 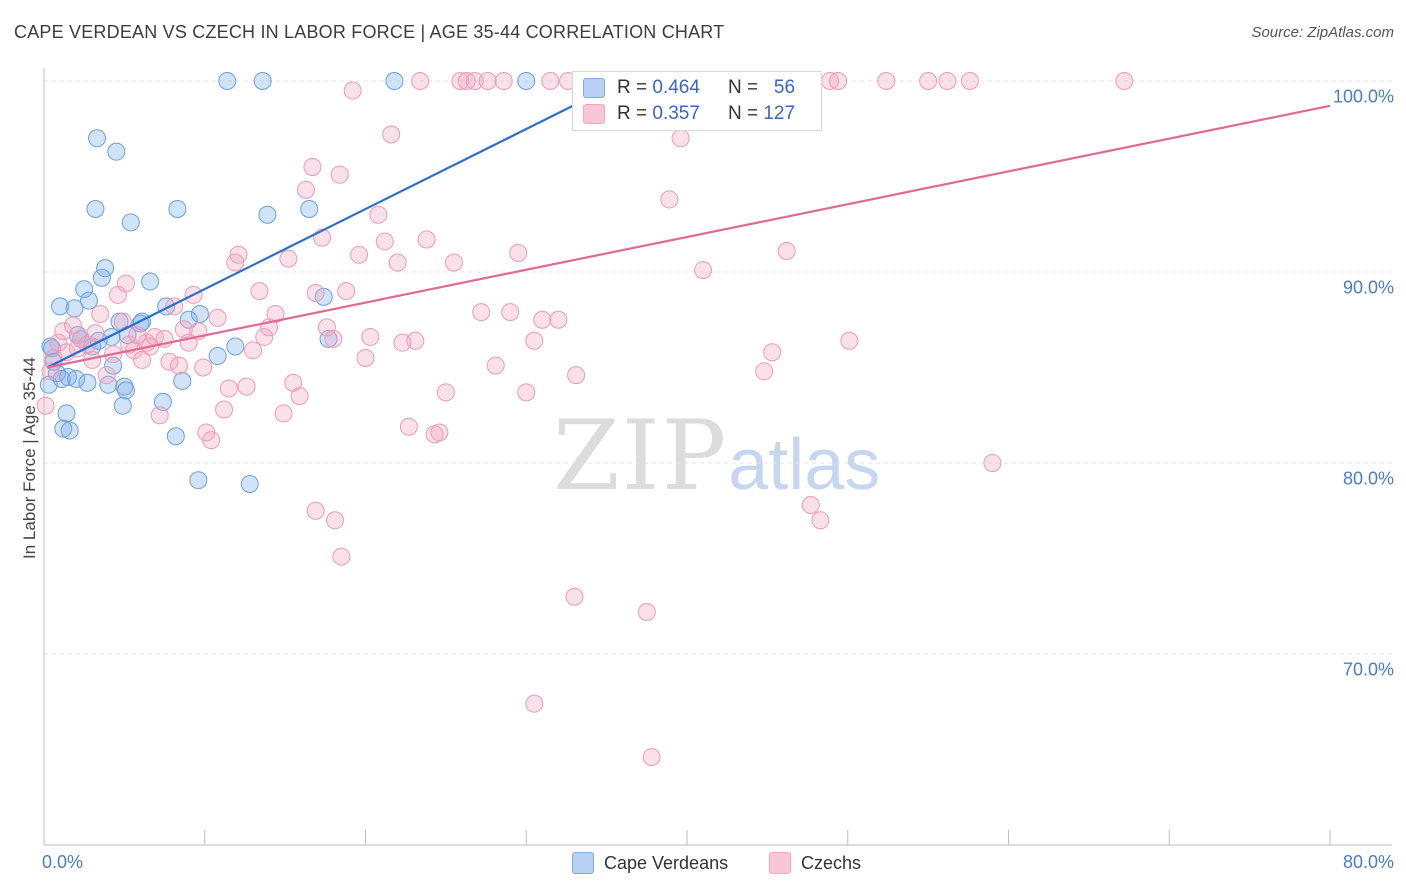 What do you see at coordinates (1363, 96) in the screenshot?
I see `y-tick-label: 100.0%` at bounding box center [1363, 96].